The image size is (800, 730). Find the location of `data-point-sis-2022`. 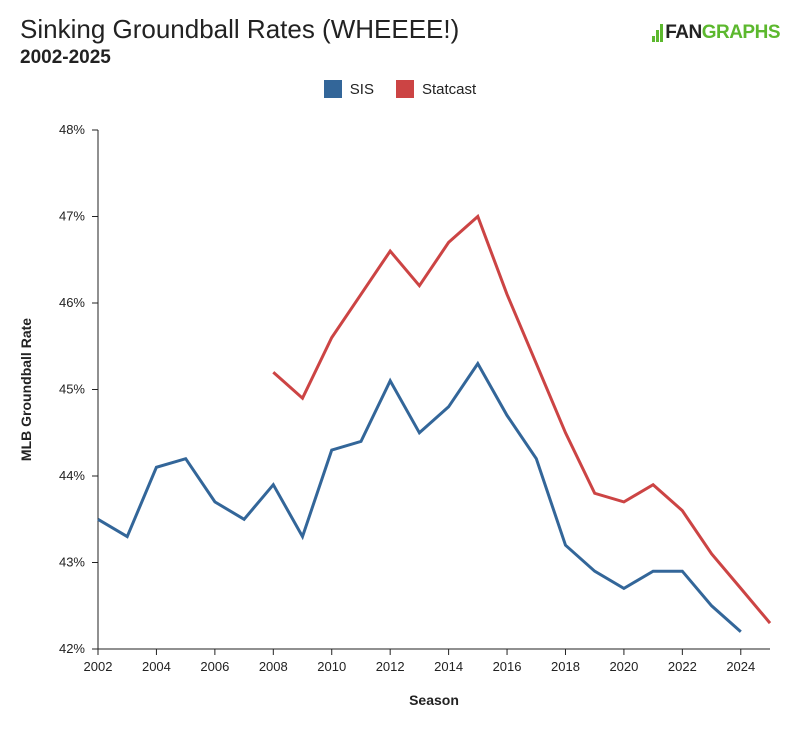

data-point-sis-2022 is located at coordinates (682, 571).